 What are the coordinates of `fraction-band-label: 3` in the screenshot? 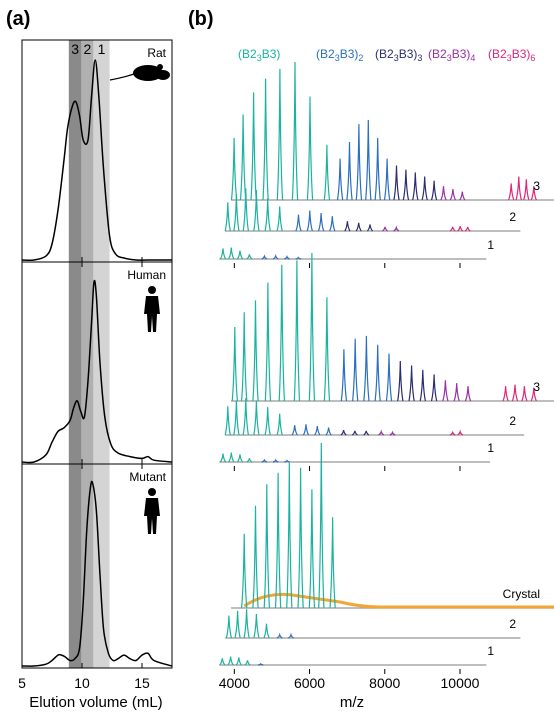 It's located at (75, 49).